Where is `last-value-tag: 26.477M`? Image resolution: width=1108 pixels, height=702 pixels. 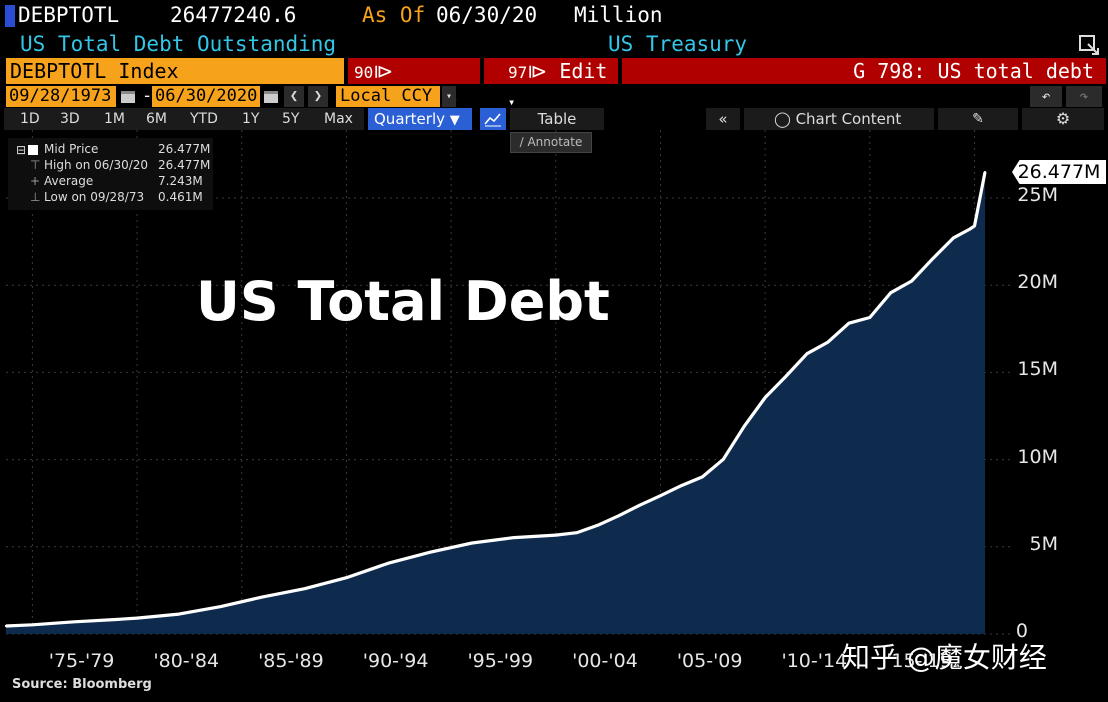
last-value-tag: 26.477M is located at coordinates (1059, 172).